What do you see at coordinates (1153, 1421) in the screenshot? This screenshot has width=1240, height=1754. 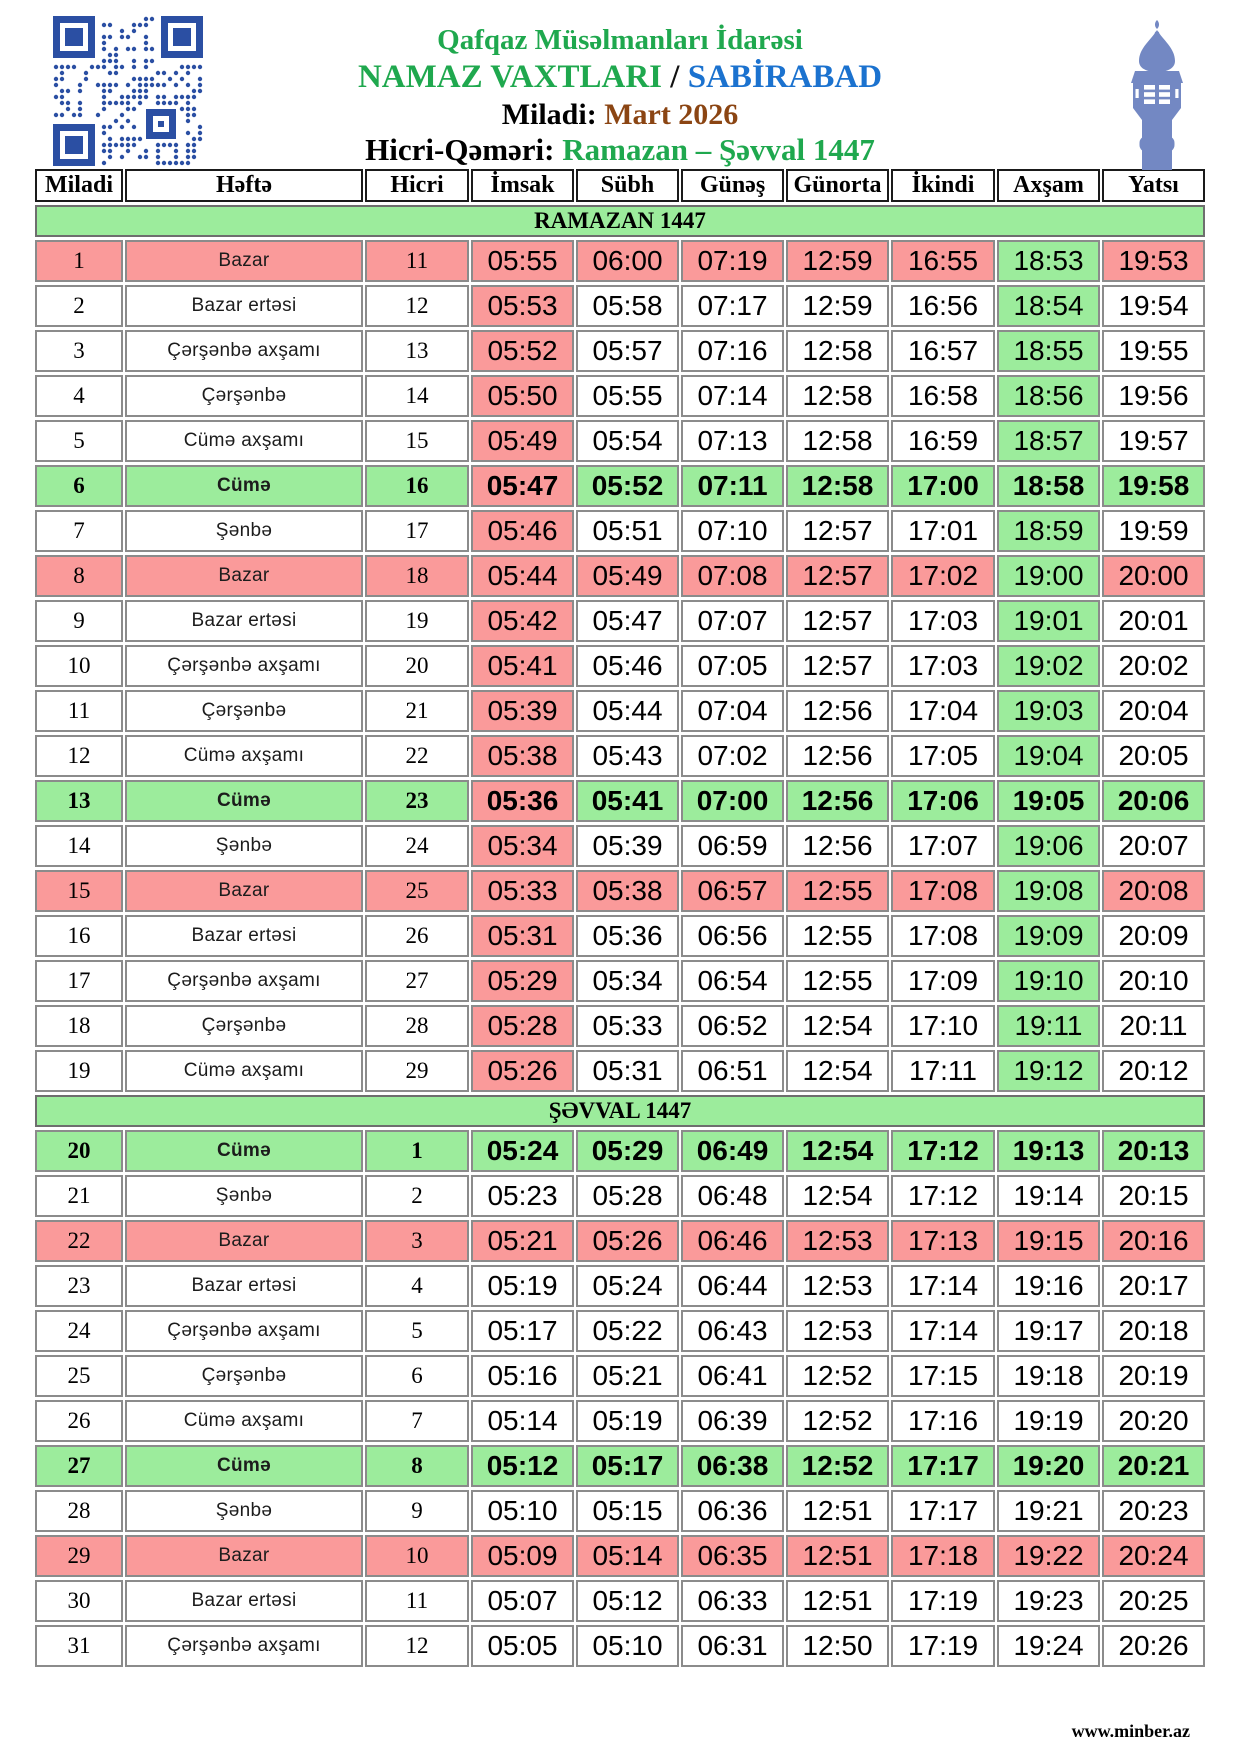 I see `time-cell-yatsı: 20:20` at bounding box center [1153, 1421].